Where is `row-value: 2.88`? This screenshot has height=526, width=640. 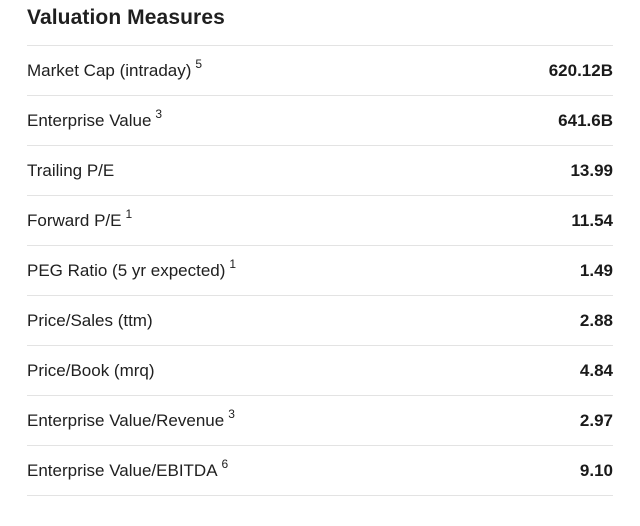 row-value: 2.88 is located at coordinates (596, 320).